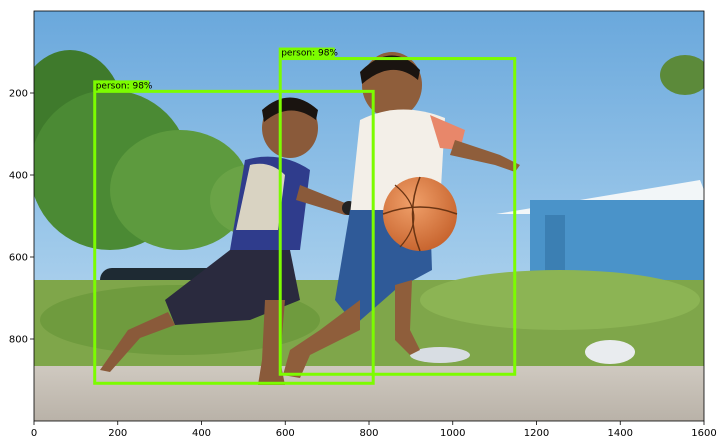 This screenshot has height=446, width=722. What do you see at coordinates (18, 340) in the screenshot?
I see `y-tick-label: 800` at bounding box center [18, 340].